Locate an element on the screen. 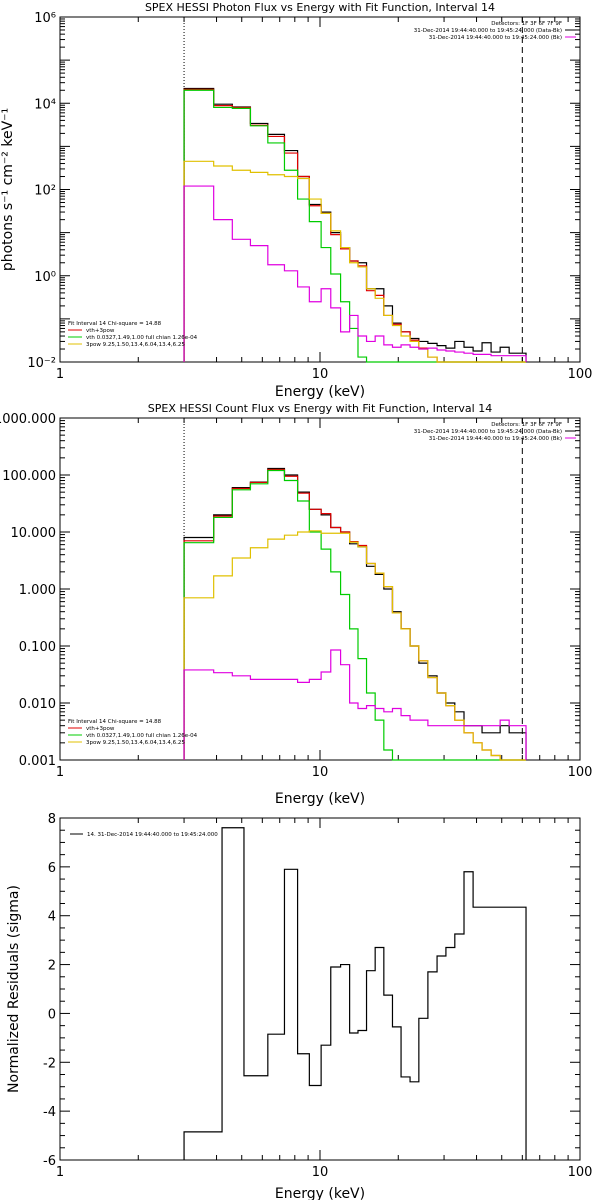  y-tick-label: 10⁰ is located at coordinates (45, 277).